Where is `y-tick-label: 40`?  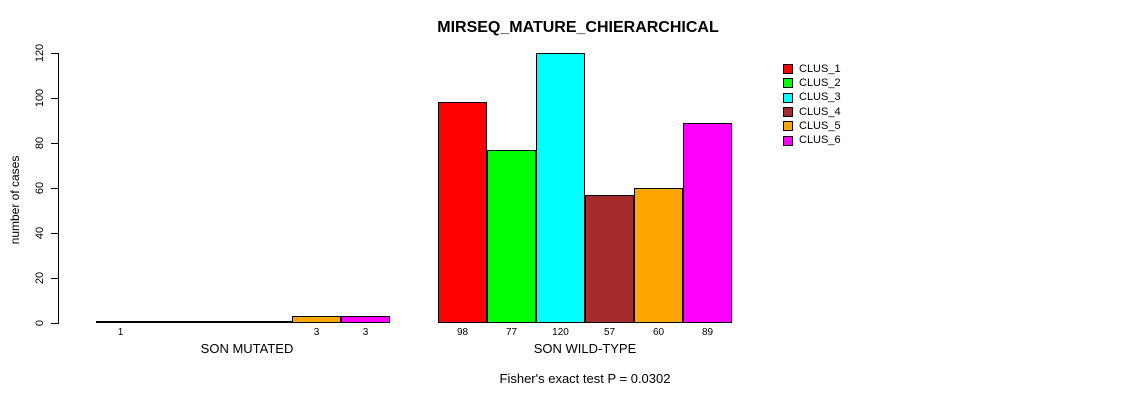
y-tick-label: 40 is located at coordinates (40, 233).